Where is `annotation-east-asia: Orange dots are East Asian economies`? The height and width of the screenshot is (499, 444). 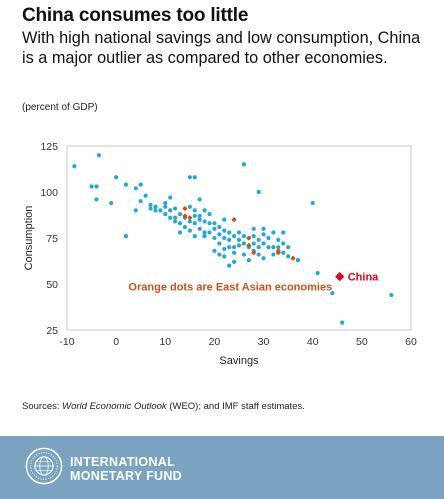 annotation-east-asia: Orange dots are East Asian economies is located at coordinates (230, 287).